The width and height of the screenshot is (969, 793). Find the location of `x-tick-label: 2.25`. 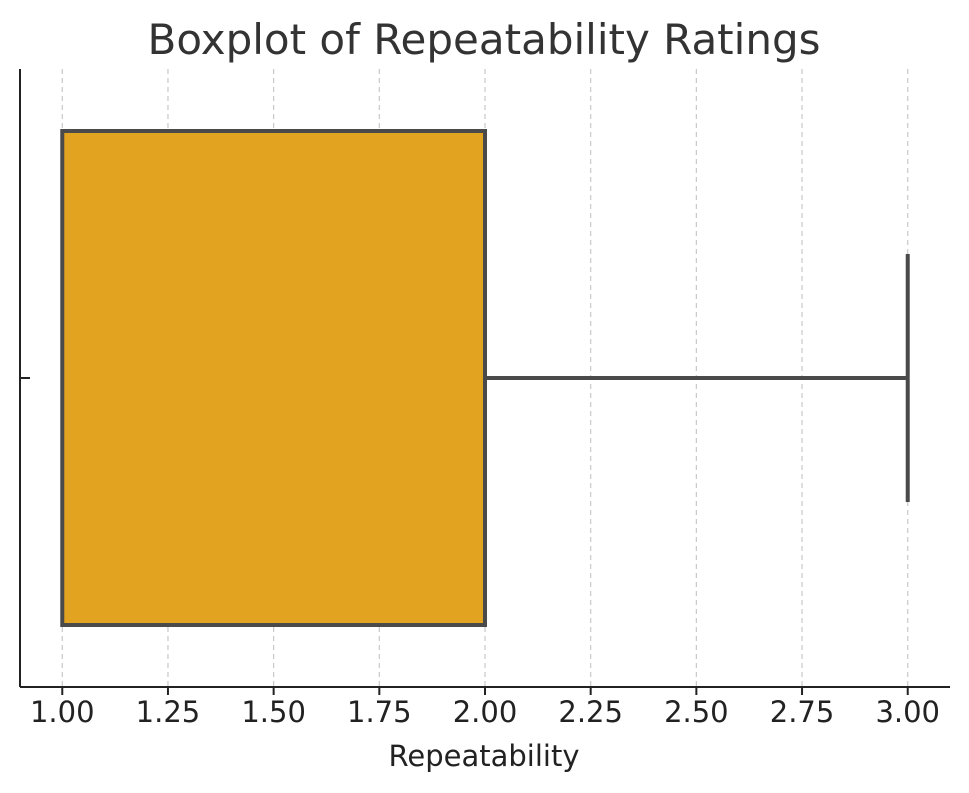

x-tick-label: 2.25 is located at coordinates (590, 712).